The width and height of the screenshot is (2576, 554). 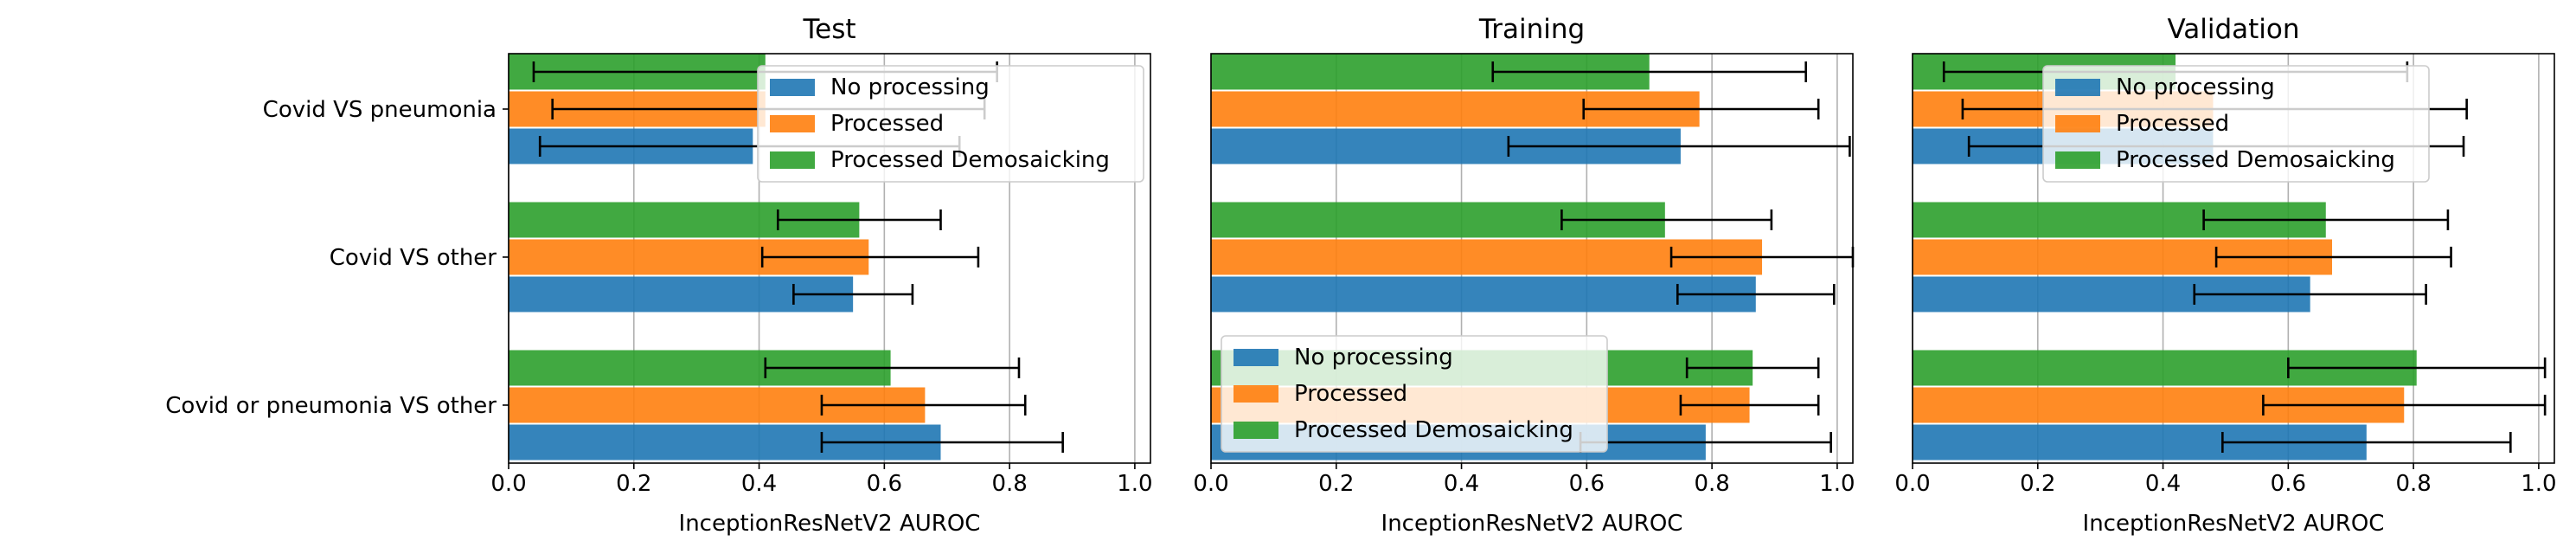 What do you see at coordinates (380, 110) in the screenshot?
I see `y-tick-label: Covid VS pneumonia` at bounding box center [380, 110].